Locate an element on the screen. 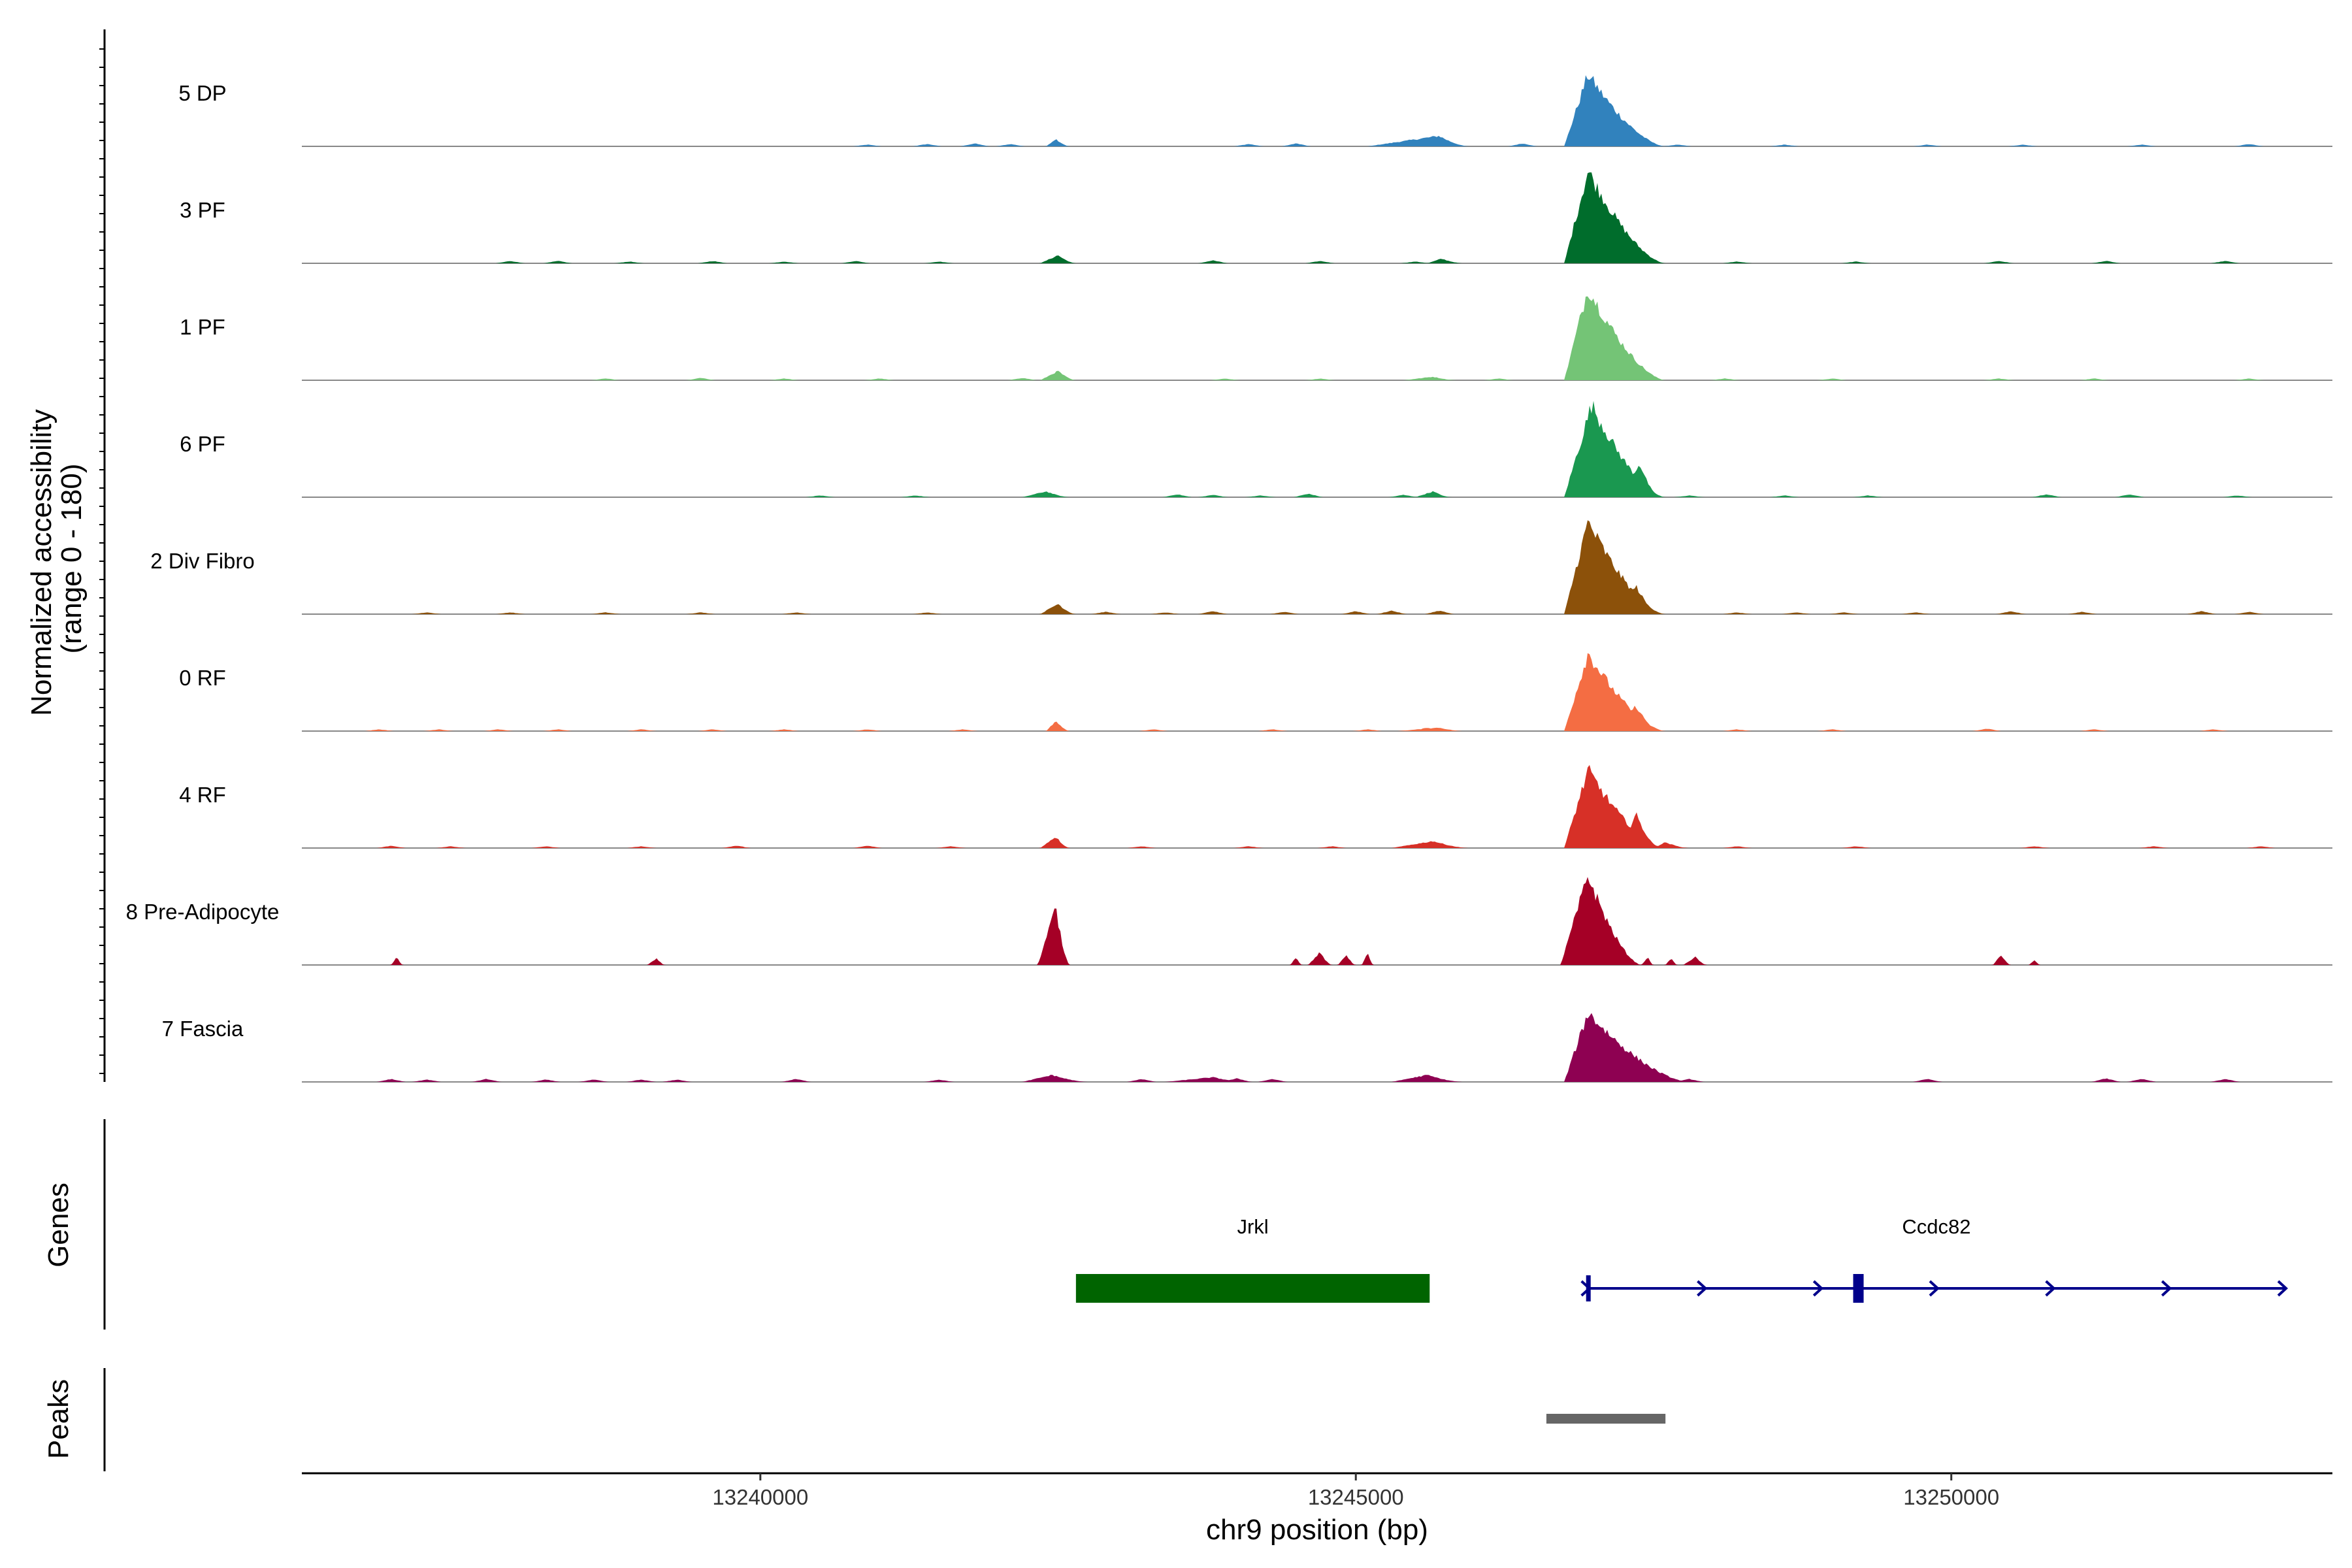 The width and height of the screenshot is (2352, 1568). track-7-fascia: 7 Fascia is located at coordinates (1247, 1048).